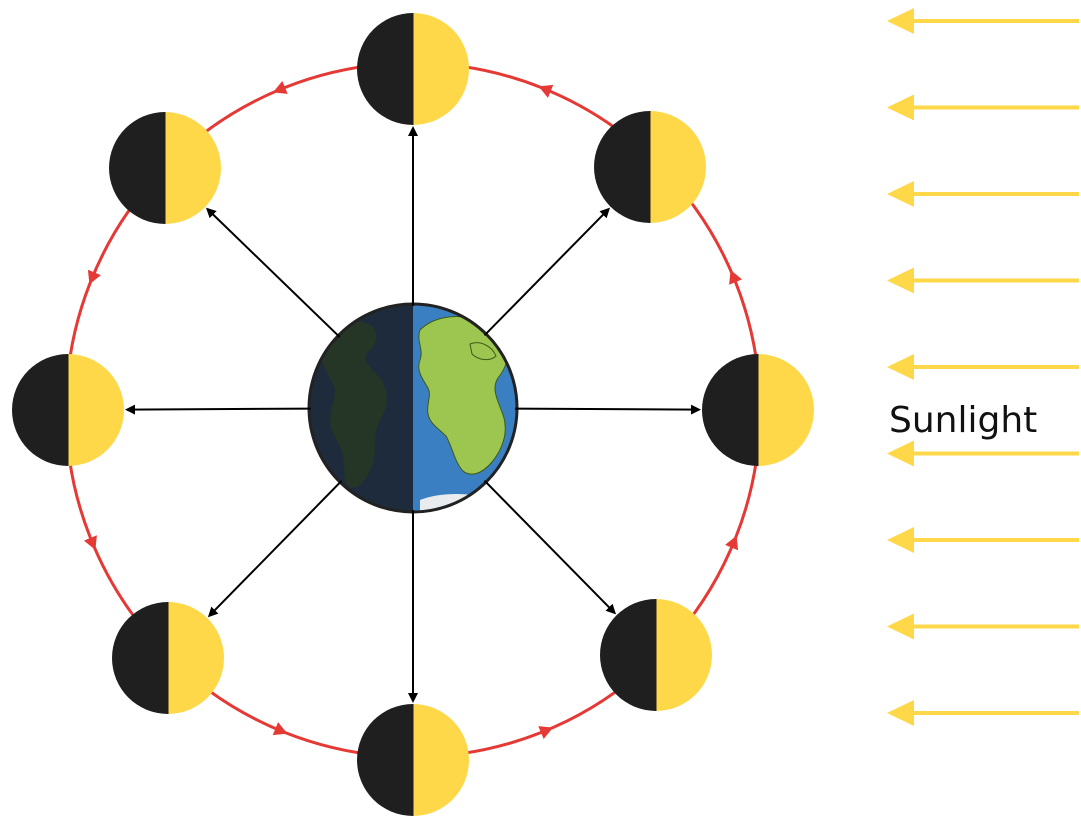  What do you see at coordinates (608, 409) in the screenshot?
I see `pointer-arrow-right` at bounding box center [608, 409].